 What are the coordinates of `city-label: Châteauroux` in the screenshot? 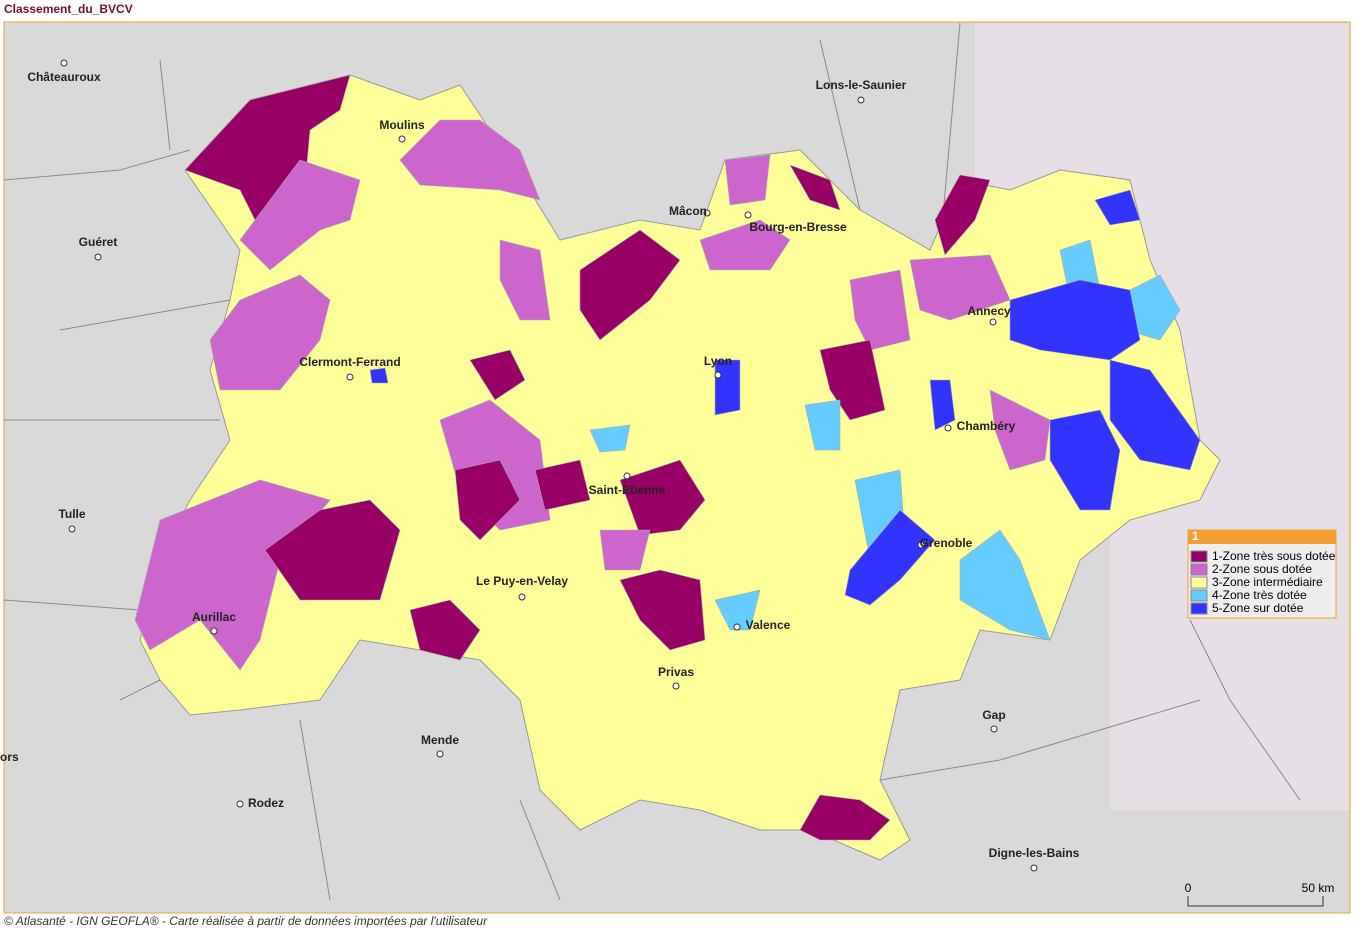 It's located at (64, 77).